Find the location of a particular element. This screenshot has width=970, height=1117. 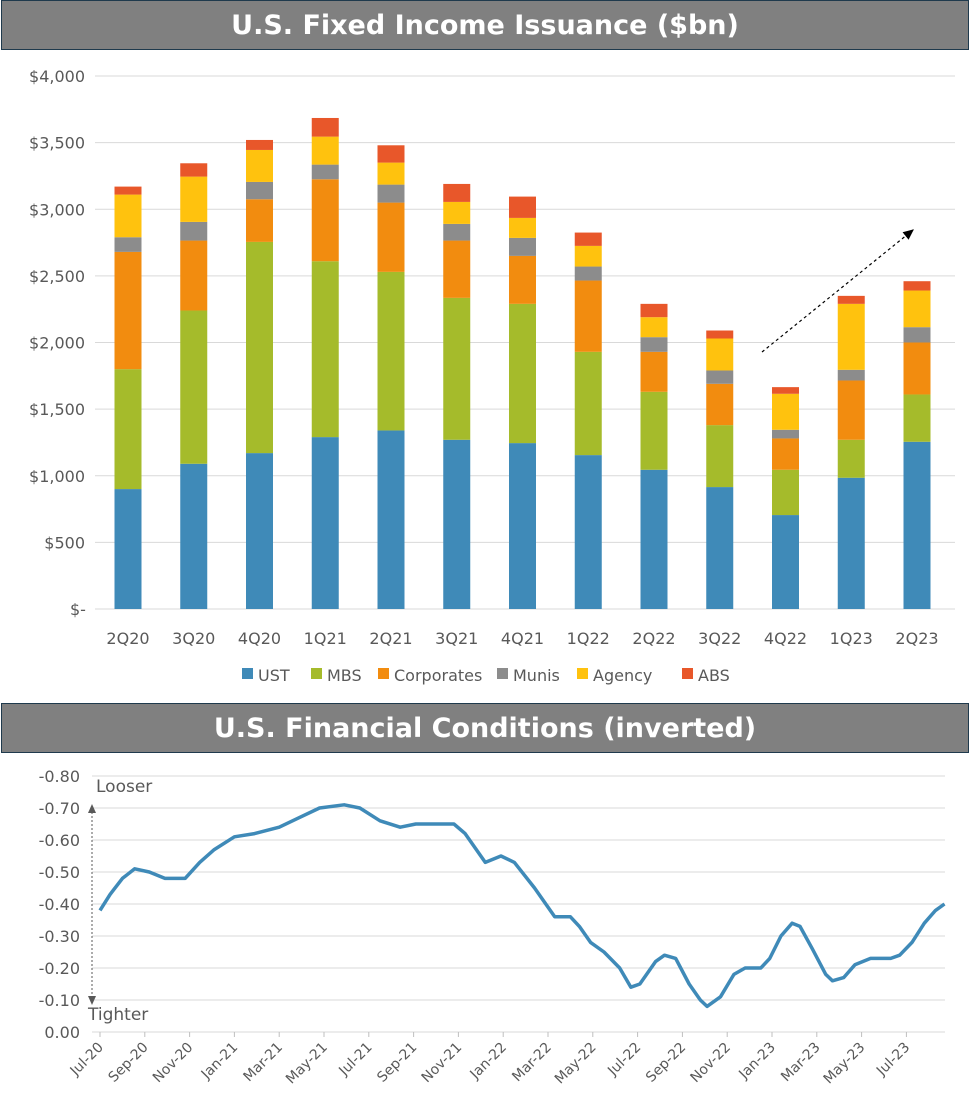

y-tick-label: $2,500 is located at coordinates (57, 276).